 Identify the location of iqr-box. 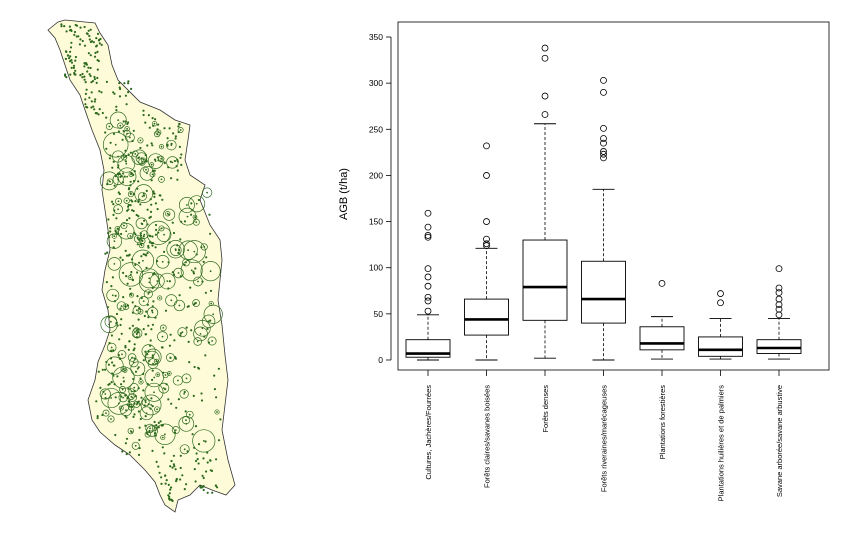
(779, 346).